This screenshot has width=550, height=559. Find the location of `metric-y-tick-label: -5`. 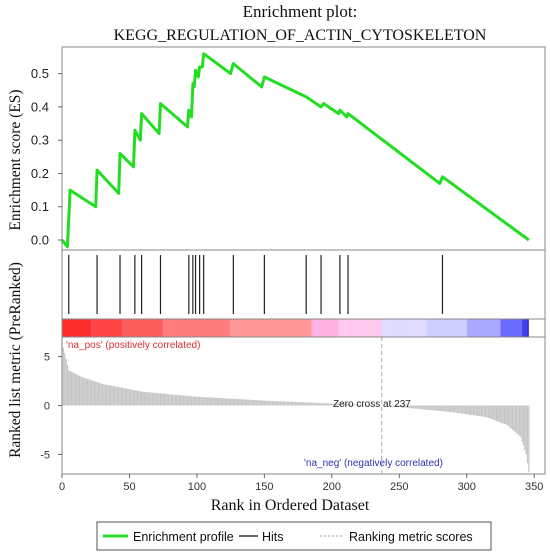

metric-y-tick-label: -5 is located at coordinates (45, 455).